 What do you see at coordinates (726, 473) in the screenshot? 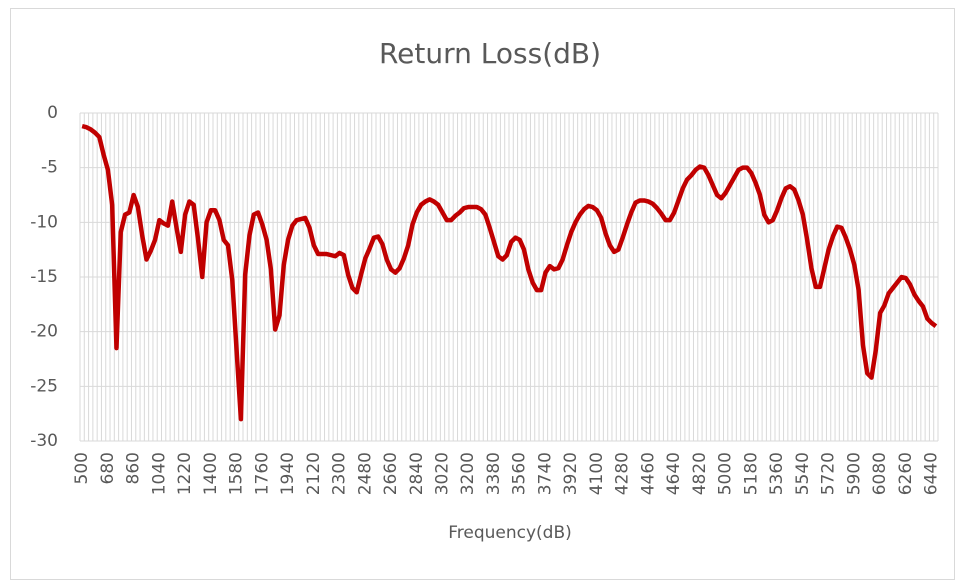
I see `x-tick-label: 5000` at bounding box center [726, 473].